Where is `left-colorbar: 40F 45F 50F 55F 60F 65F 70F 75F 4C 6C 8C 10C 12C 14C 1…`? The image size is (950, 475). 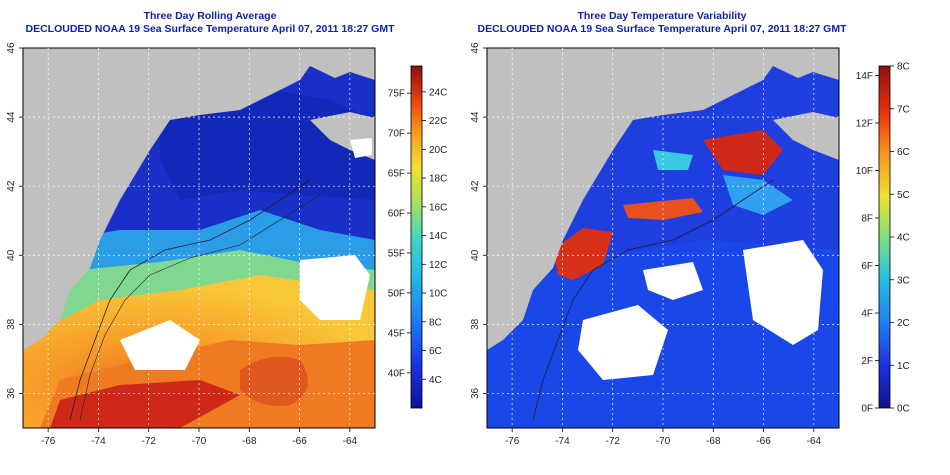 left-colorbar: 40F 45F 50F 55F 60F 65F 70F 75F 4C 6C 8C 10C 12C 14C 1… is located at coordinates (417, 237).